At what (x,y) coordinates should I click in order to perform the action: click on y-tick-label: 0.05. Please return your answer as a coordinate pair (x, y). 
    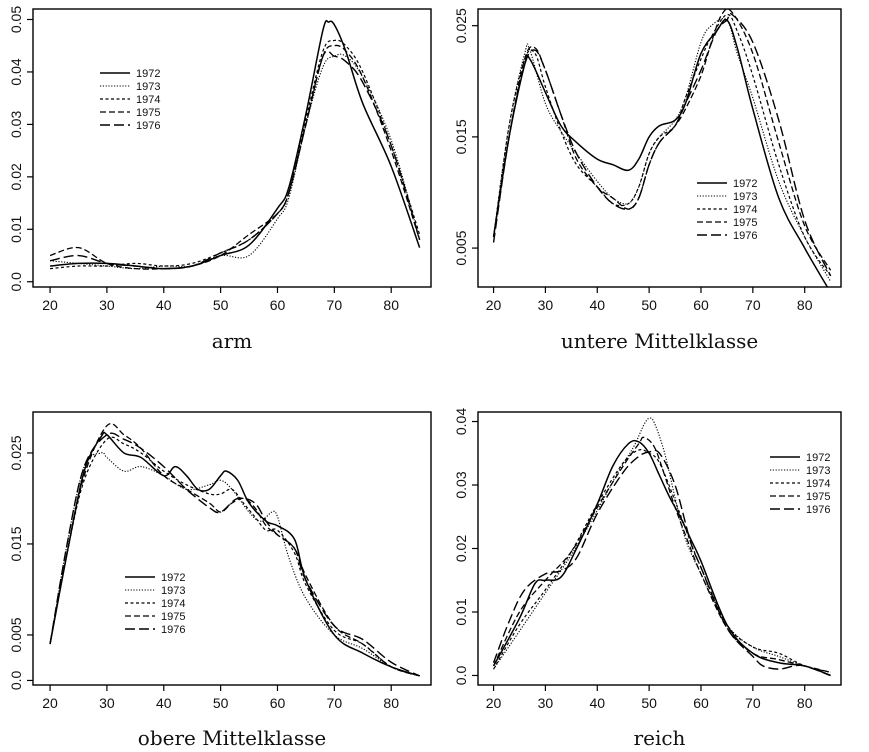
    Looking at the image, I should click on (16, 19).